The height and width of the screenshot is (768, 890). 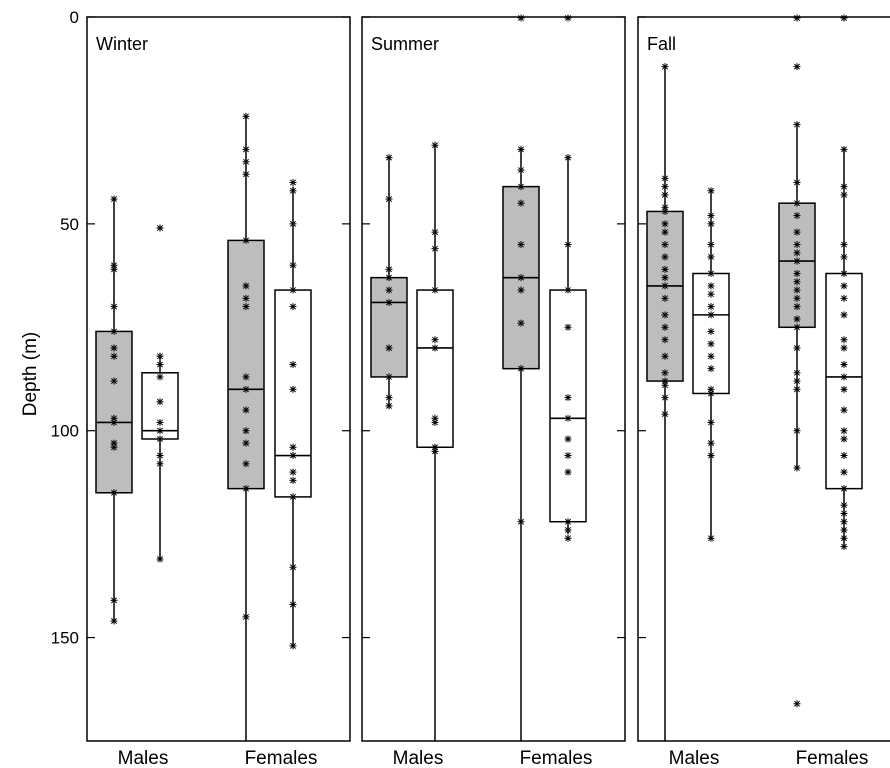 I want to click on box-unshaded, so click(x=435, y=441).